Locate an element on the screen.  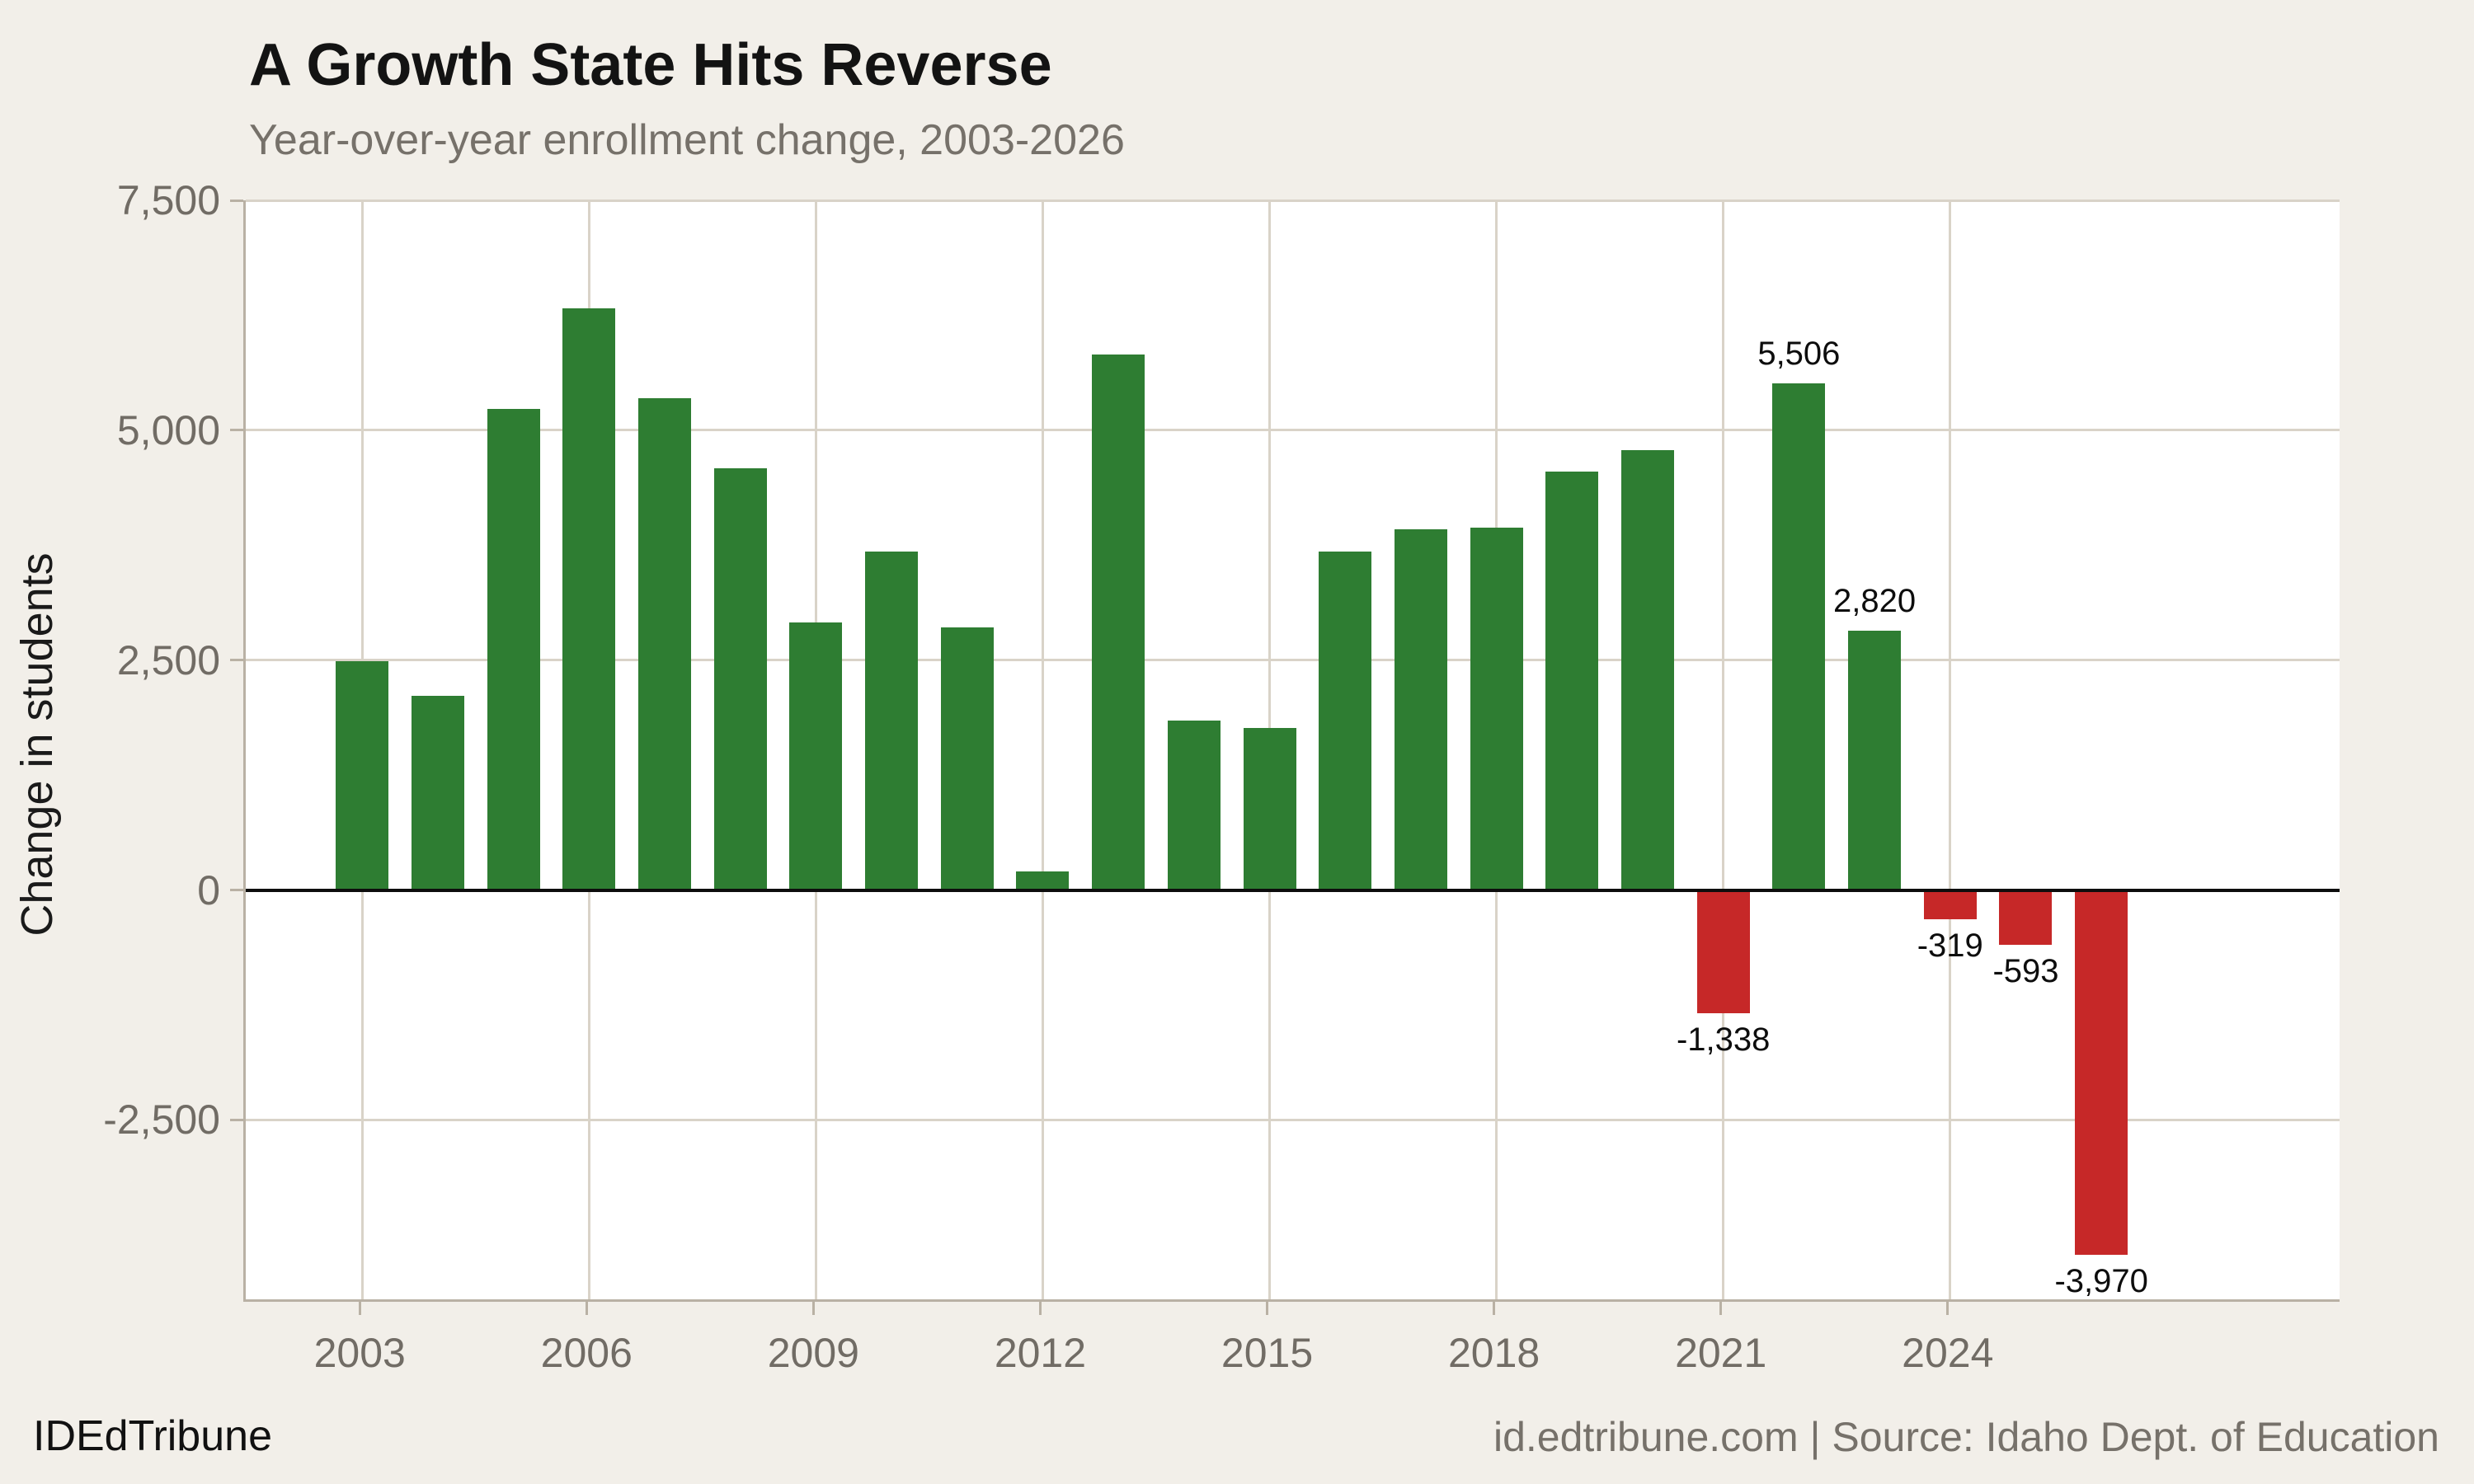
bar-2022 is located at coordinates (1799, 636).